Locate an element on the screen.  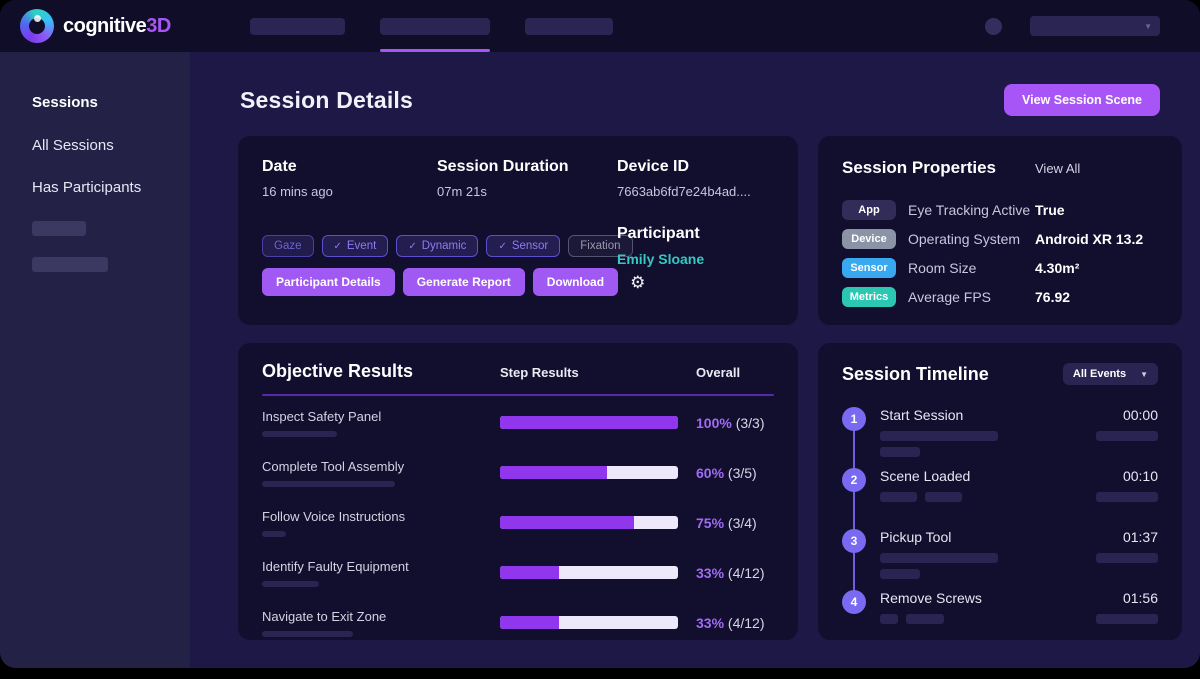
sidebar-item-has-participants: Has Participants is located at coordinates (87, 187).